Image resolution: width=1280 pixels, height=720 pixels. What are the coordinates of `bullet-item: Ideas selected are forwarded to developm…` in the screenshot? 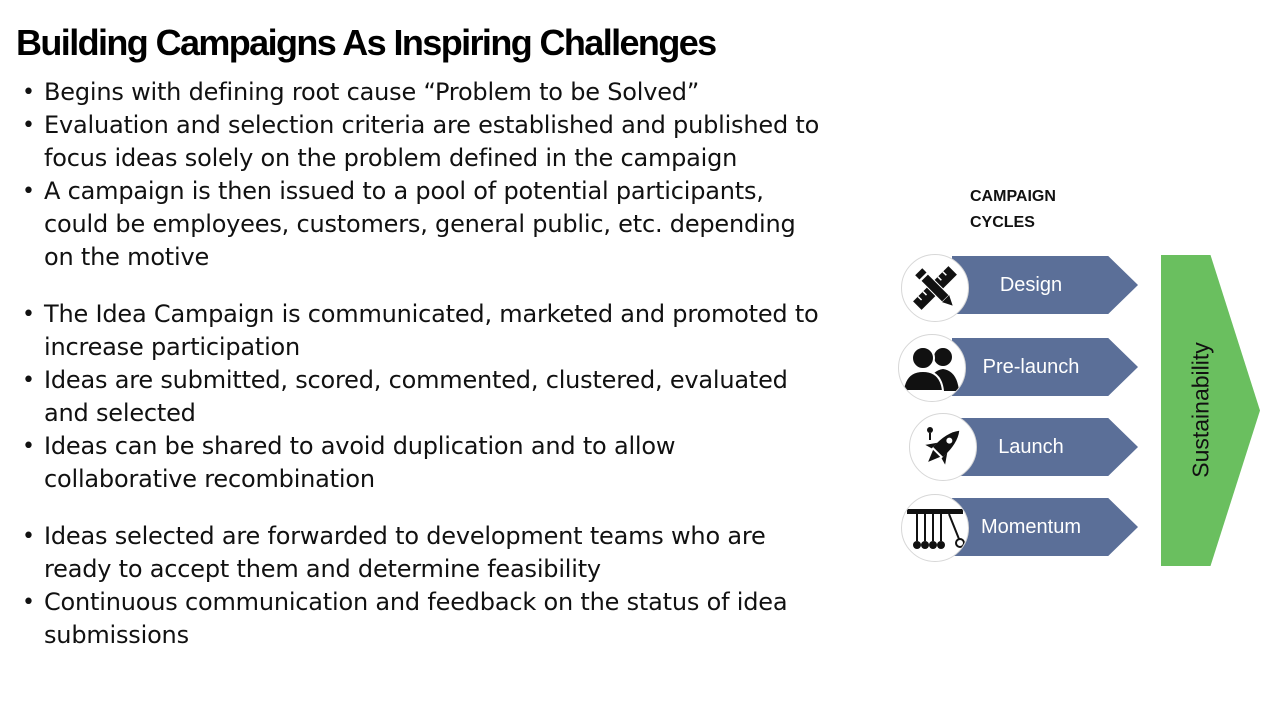 It's located at (425, 553).